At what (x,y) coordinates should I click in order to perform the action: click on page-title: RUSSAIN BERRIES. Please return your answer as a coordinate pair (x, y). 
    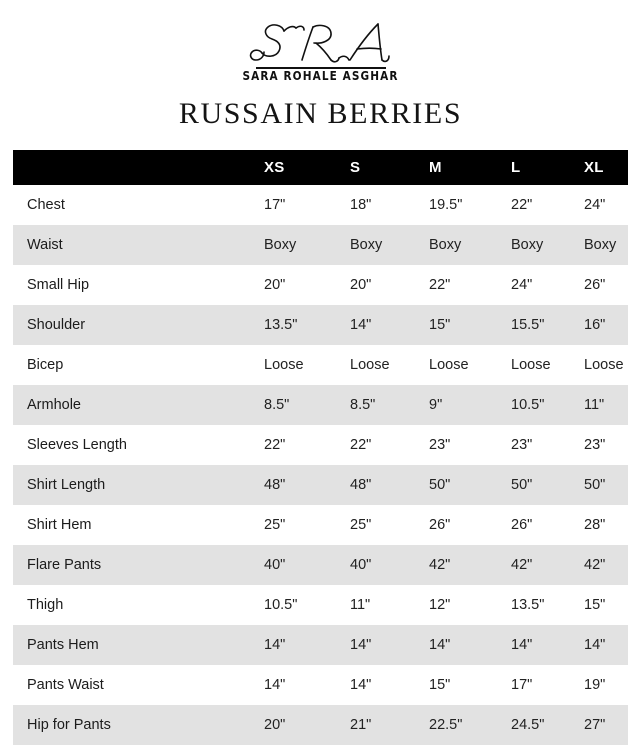
    Looking at the image, I should click on (320, 113).